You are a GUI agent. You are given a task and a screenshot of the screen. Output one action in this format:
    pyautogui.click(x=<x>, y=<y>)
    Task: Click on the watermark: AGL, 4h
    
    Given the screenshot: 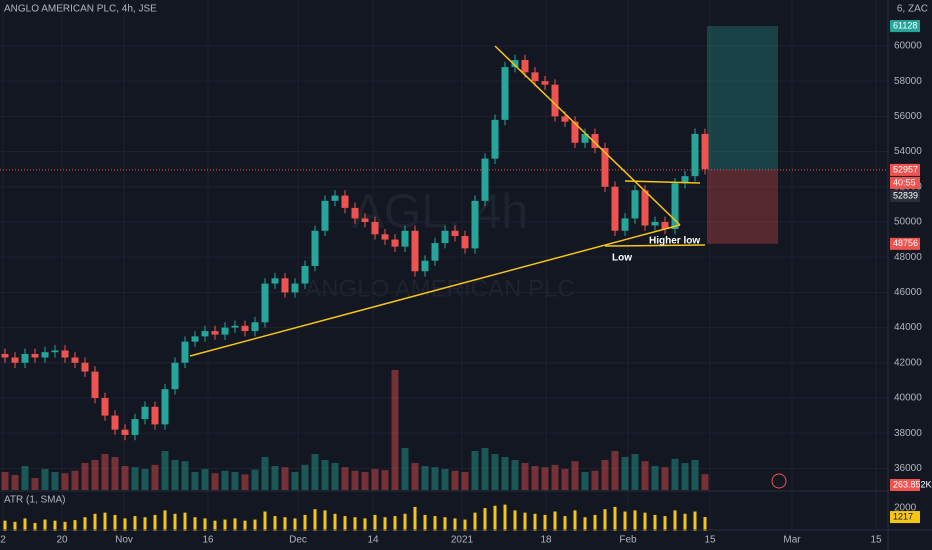 What is the action you would take?
    pyautogui.click(x=440, y=212)
    